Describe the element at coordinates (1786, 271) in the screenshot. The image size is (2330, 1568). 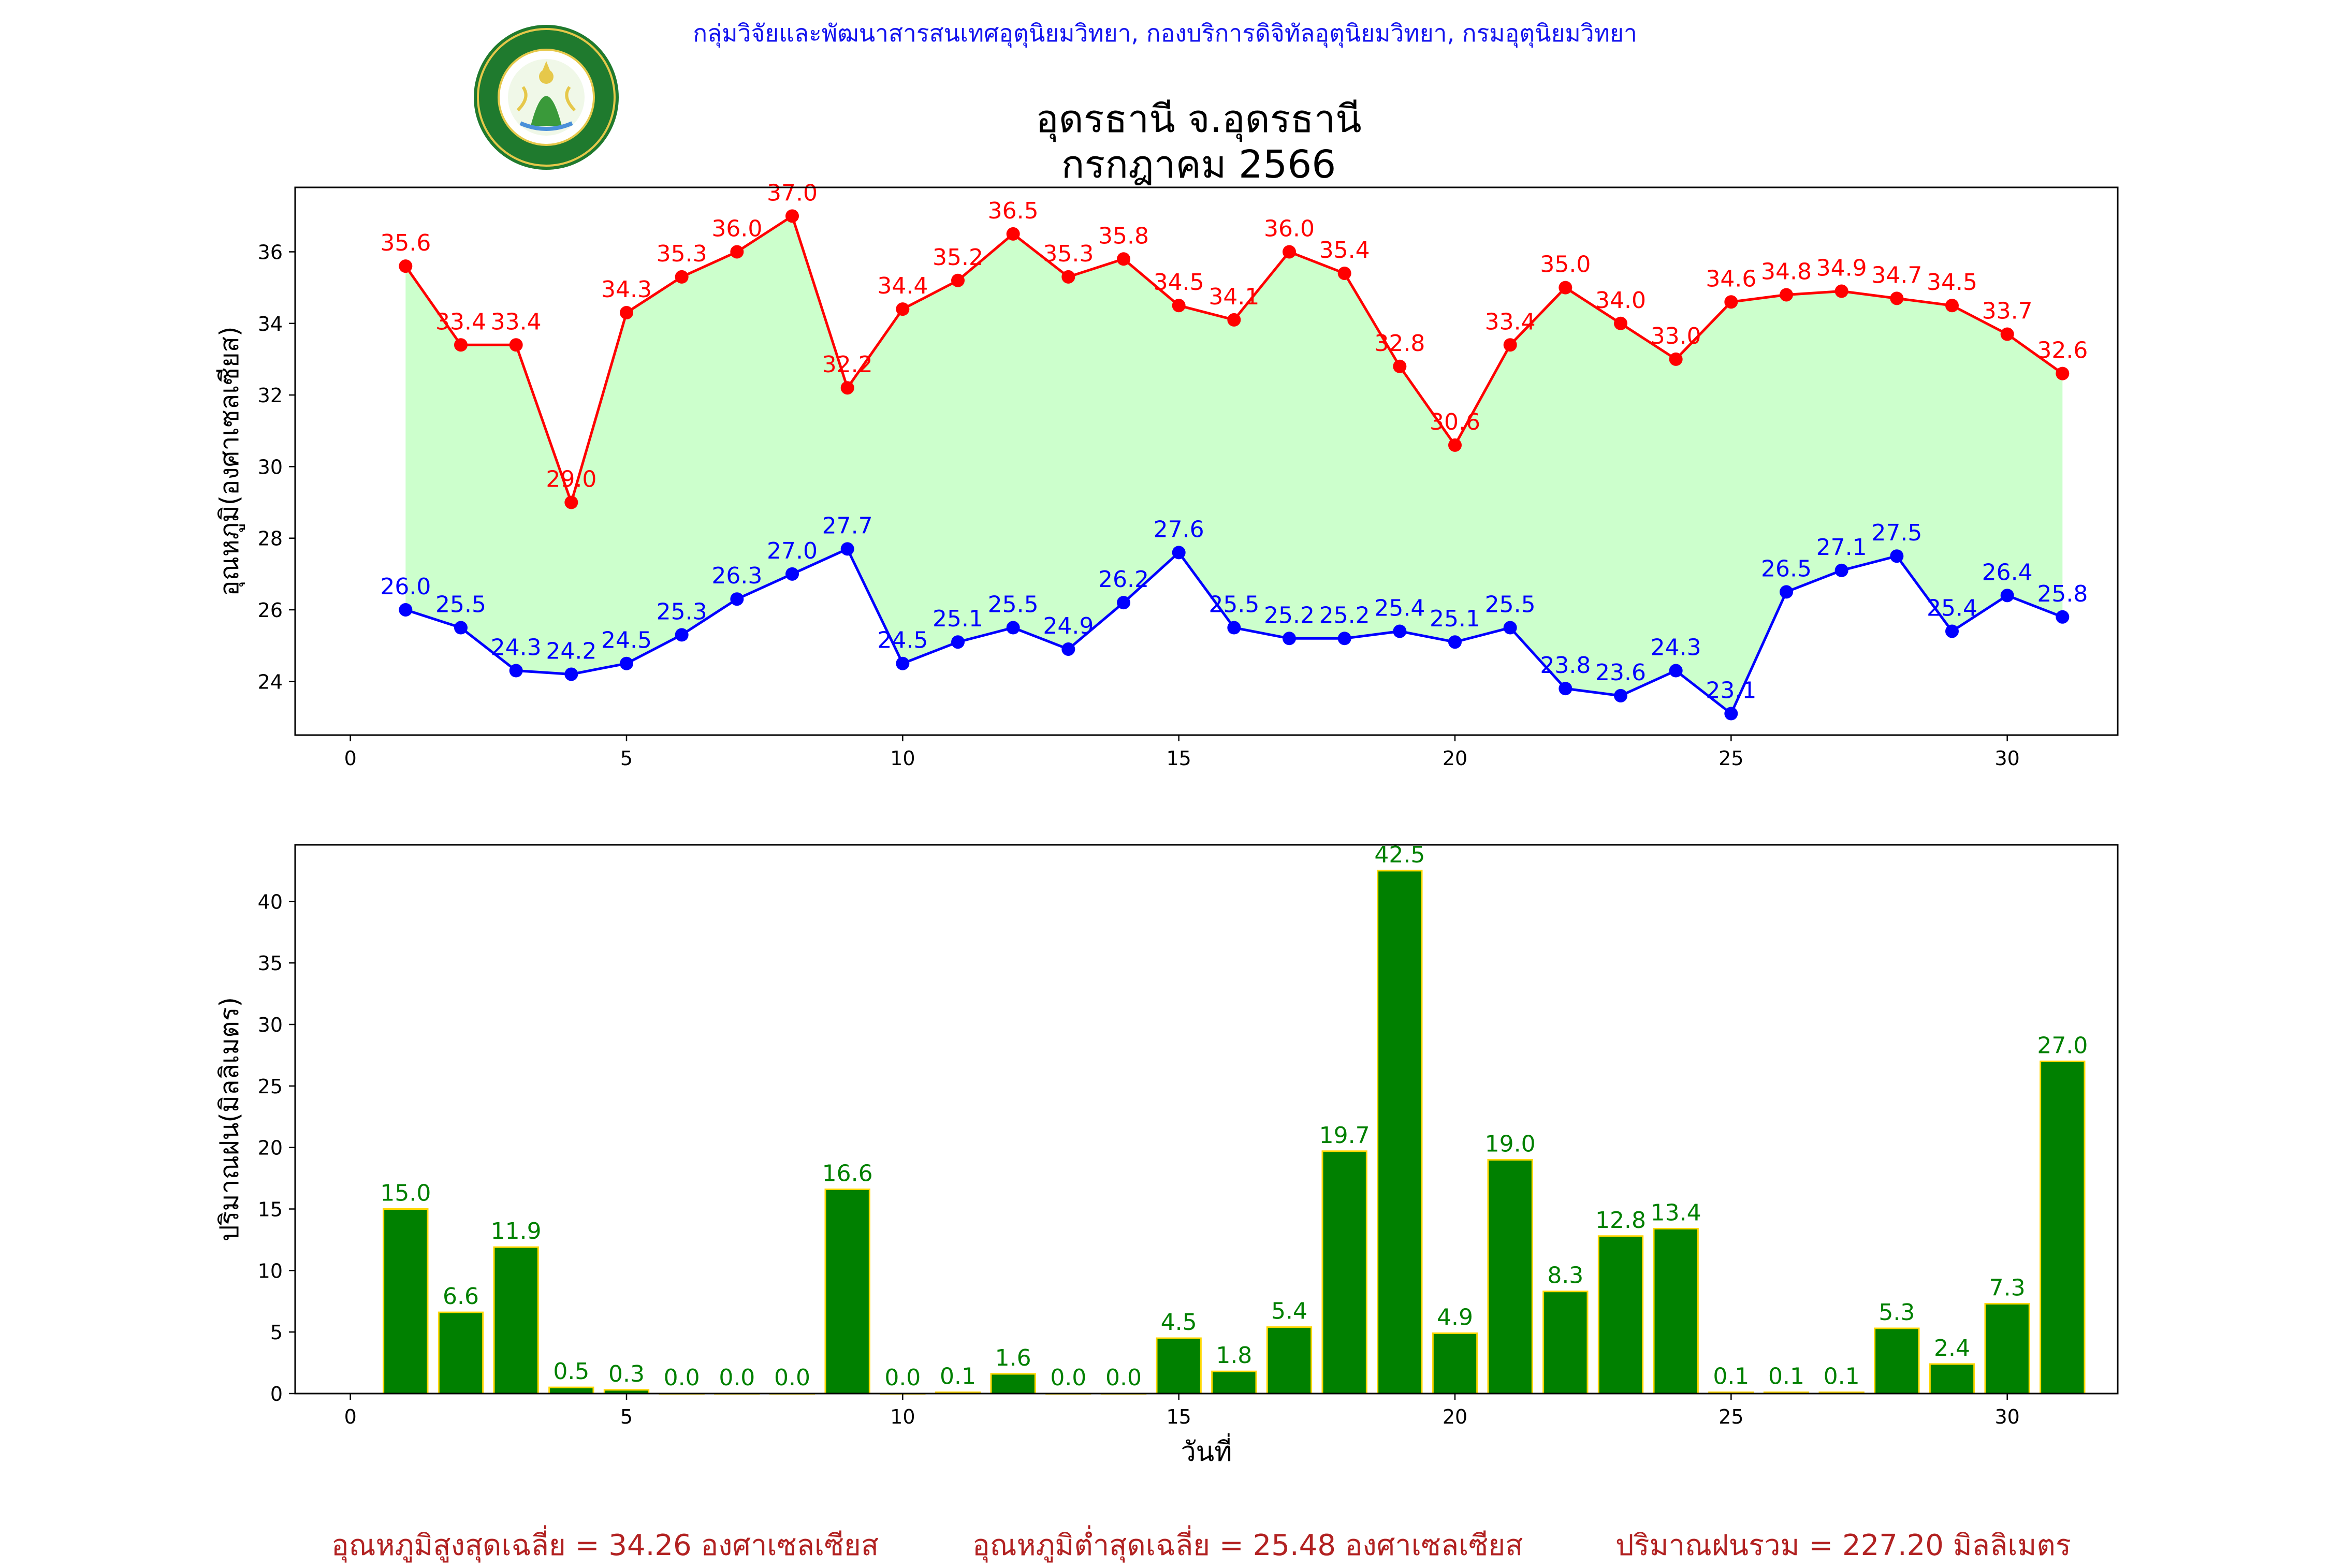
I see `max-temp-data-label: 34.8` at that location.